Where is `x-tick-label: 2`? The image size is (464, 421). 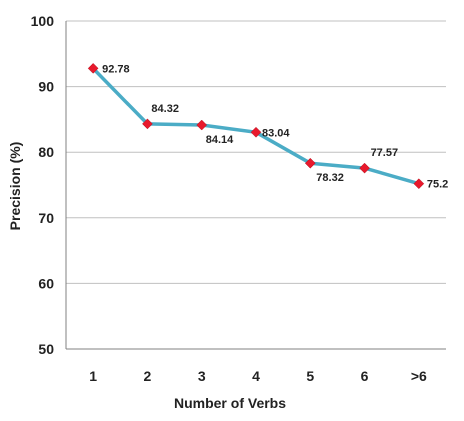
x-tick-label: 2 is located at coordinates (148, 376).